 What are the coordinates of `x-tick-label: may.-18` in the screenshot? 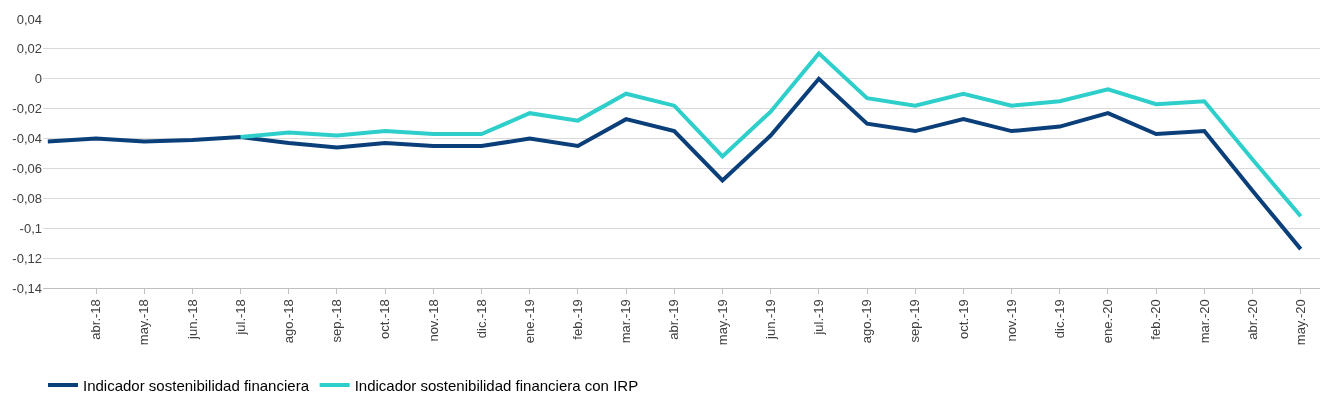 It's located at (144, 322).